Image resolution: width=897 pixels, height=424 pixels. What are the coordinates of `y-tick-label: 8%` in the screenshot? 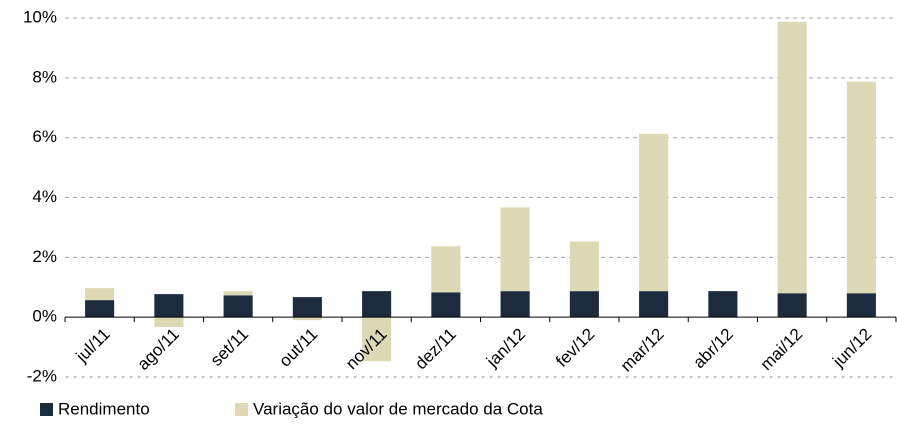 It's located at (44, 76).